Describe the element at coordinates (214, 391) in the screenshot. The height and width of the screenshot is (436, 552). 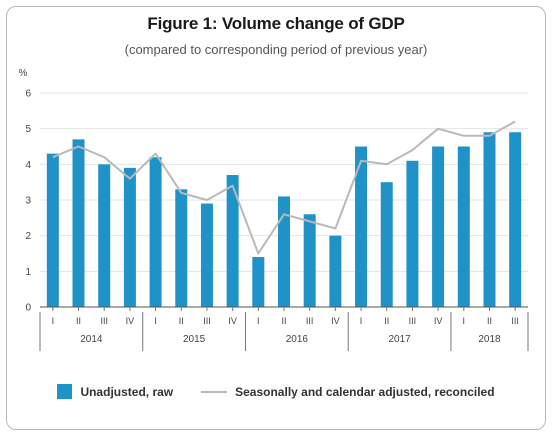
I see `legend-swatch-line` at that location.